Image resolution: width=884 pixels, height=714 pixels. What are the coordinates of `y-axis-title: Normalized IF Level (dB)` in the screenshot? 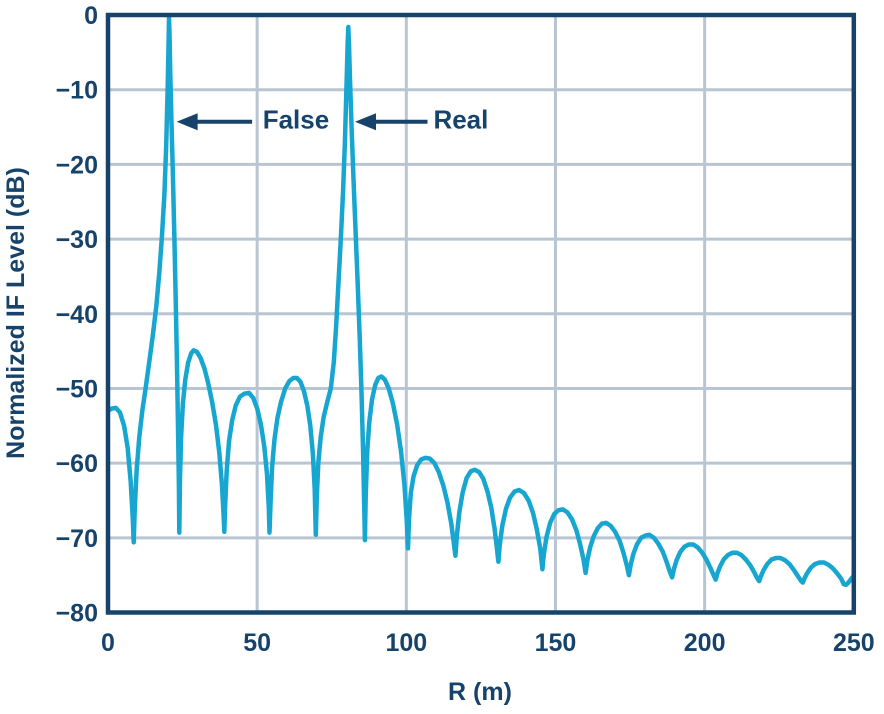 It's located at (16, 313).